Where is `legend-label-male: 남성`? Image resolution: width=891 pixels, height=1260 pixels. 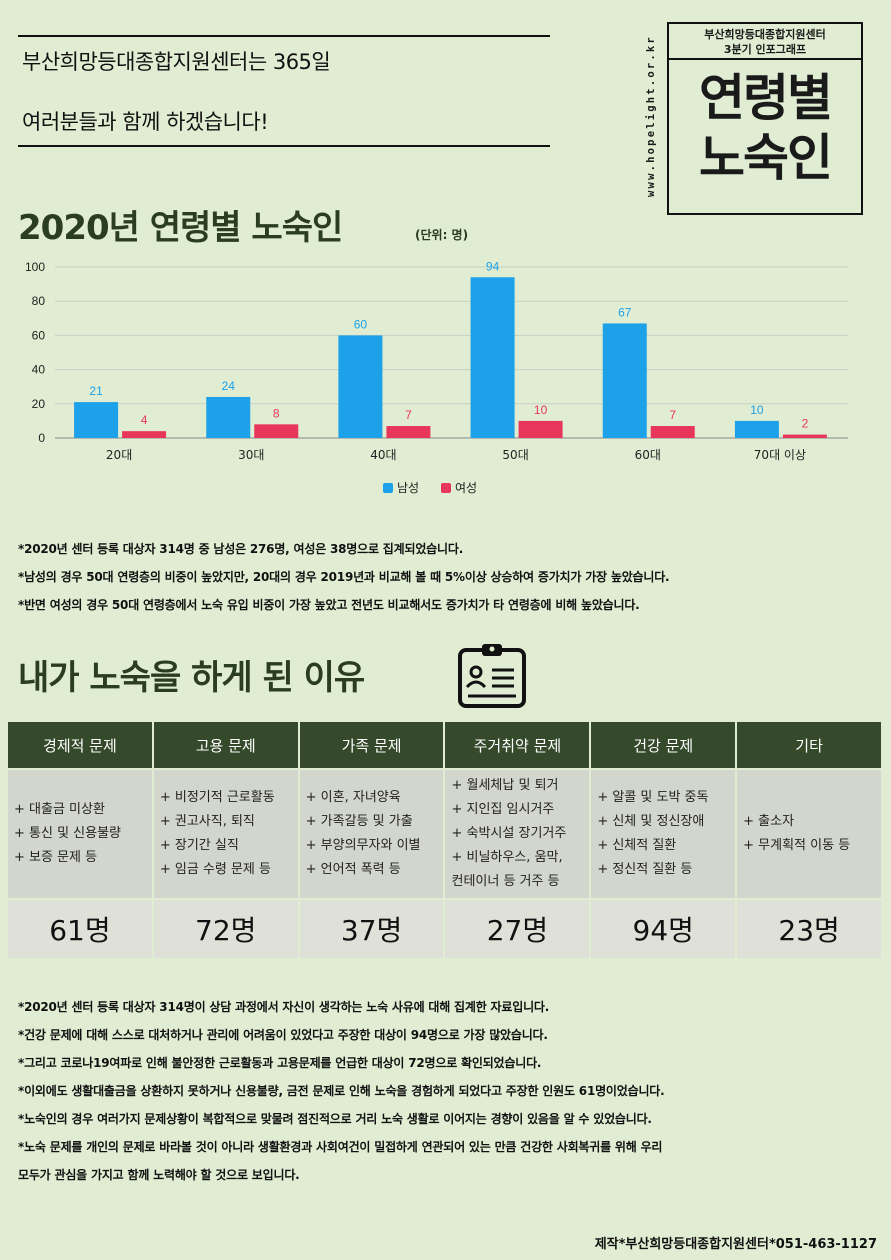
legend-label-male: 남성 is located at coordinates (408, 488).